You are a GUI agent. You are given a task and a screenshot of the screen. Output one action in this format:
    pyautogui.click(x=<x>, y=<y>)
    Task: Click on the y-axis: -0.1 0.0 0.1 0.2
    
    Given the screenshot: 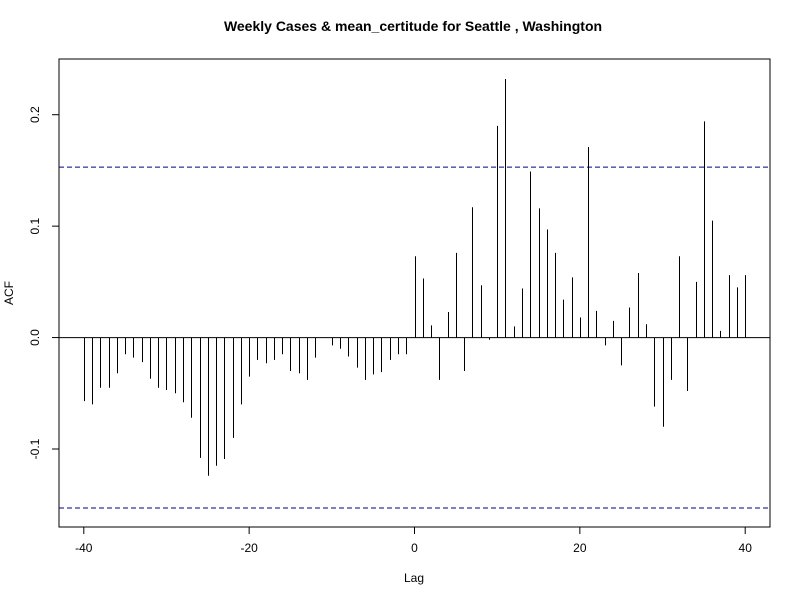 What is the action you would take?
    pyautogui.click(x=44, y=282)
    